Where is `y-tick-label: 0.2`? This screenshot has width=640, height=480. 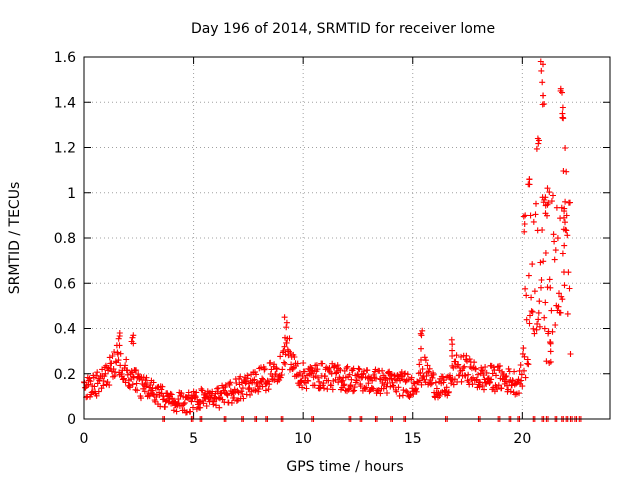
y-tick-label: 0.2 is located at coordinates (65, 375).